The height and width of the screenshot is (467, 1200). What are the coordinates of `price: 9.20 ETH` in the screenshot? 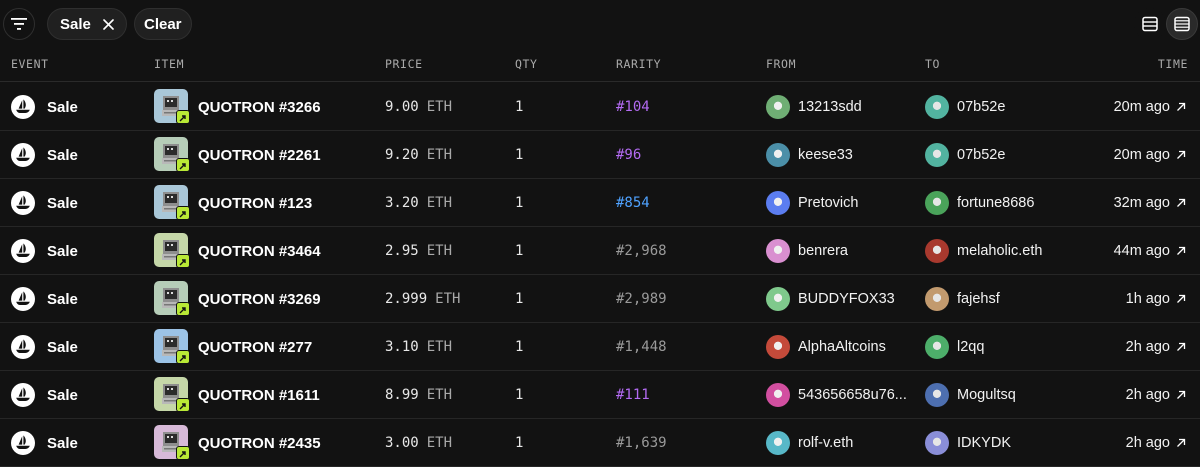 It's located at (418, 155).